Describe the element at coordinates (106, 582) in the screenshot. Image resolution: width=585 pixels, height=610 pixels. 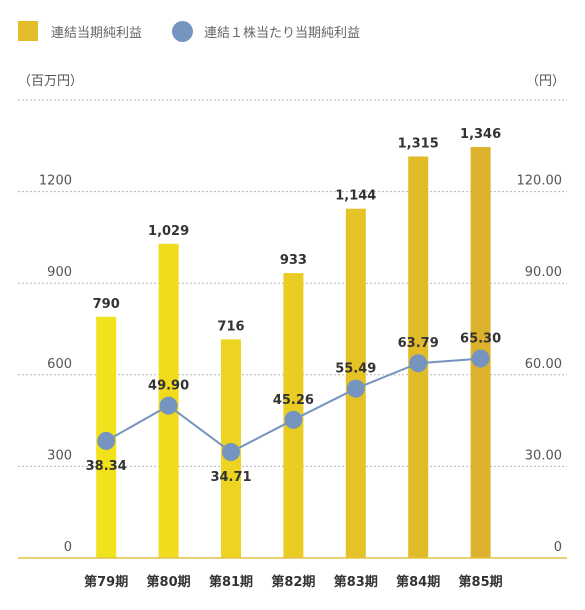
I see `category-label: 第79期` at that location.